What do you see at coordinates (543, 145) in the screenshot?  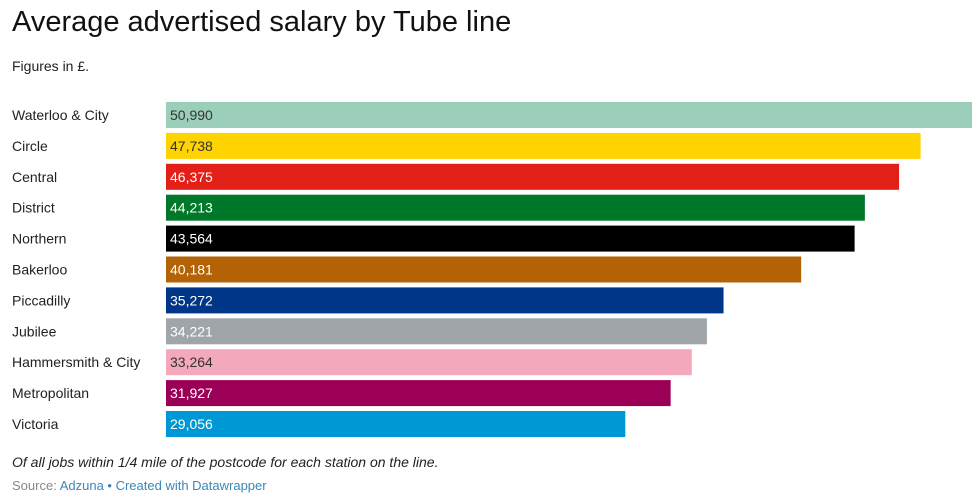 I see `bar-circle` at bounding box center [543, 145].